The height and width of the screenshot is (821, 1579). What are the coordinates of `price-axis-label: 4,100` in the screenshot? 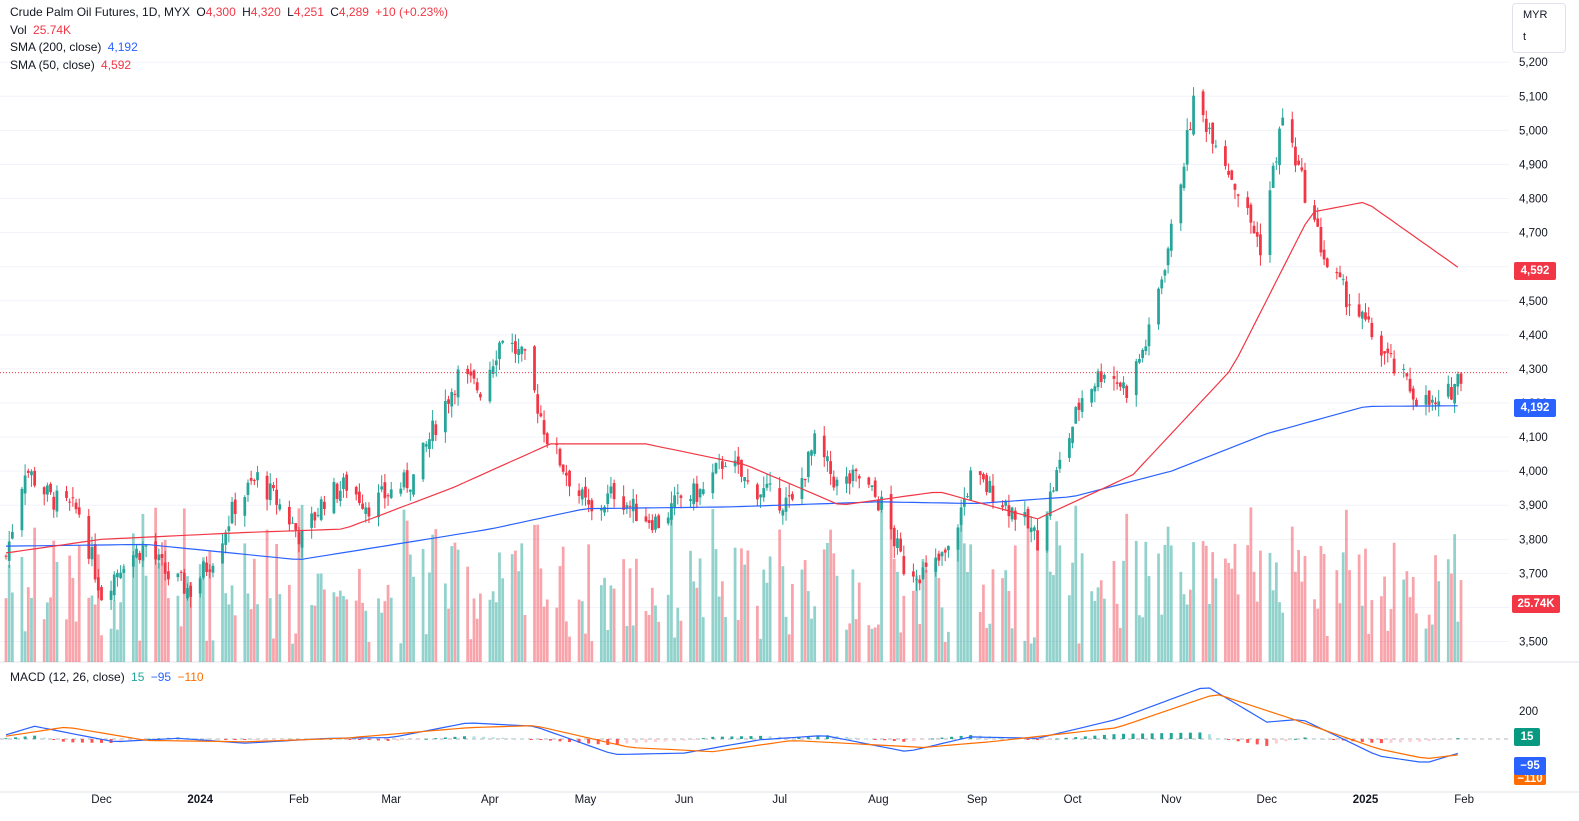 It's located at (1533, 438).